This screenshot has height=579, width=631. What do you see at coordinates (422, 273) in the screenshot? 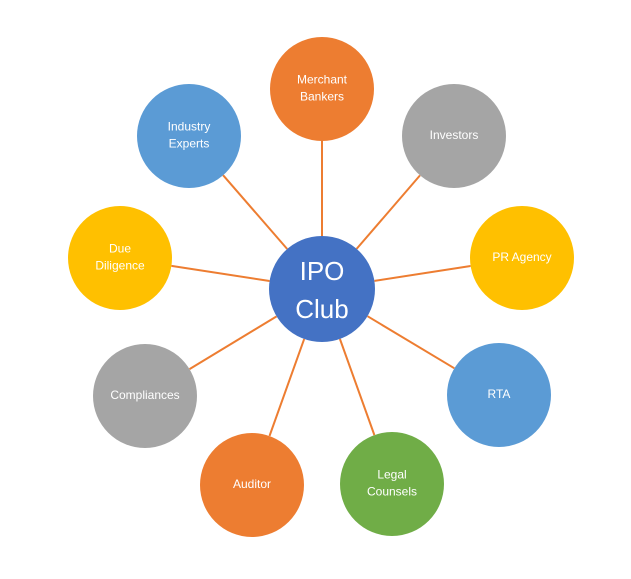
I see `connector-pr-agency` at bounding box center [422, 273].